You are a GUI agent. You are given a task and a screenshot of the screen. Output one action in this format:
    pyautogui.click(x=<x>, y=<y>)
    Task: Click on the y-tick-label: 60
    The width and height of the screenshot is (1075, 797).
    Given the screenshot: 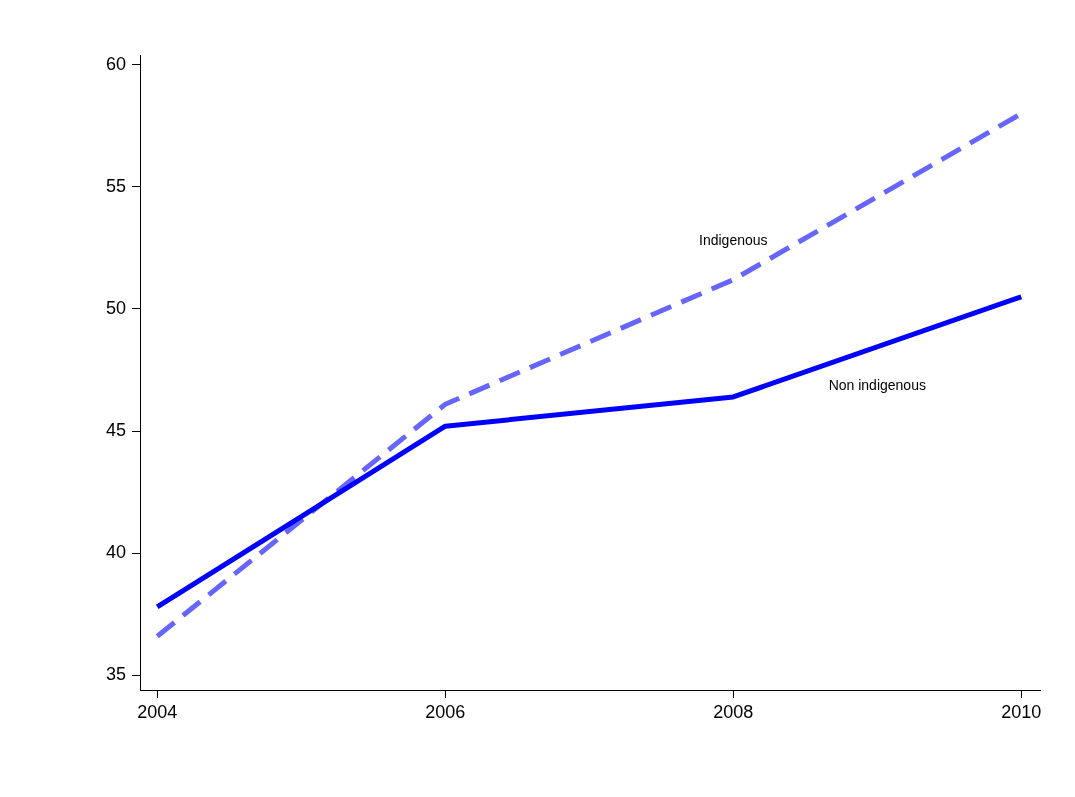 What is the action you would take?
    pyautogui.click(x=115, y=63)
    